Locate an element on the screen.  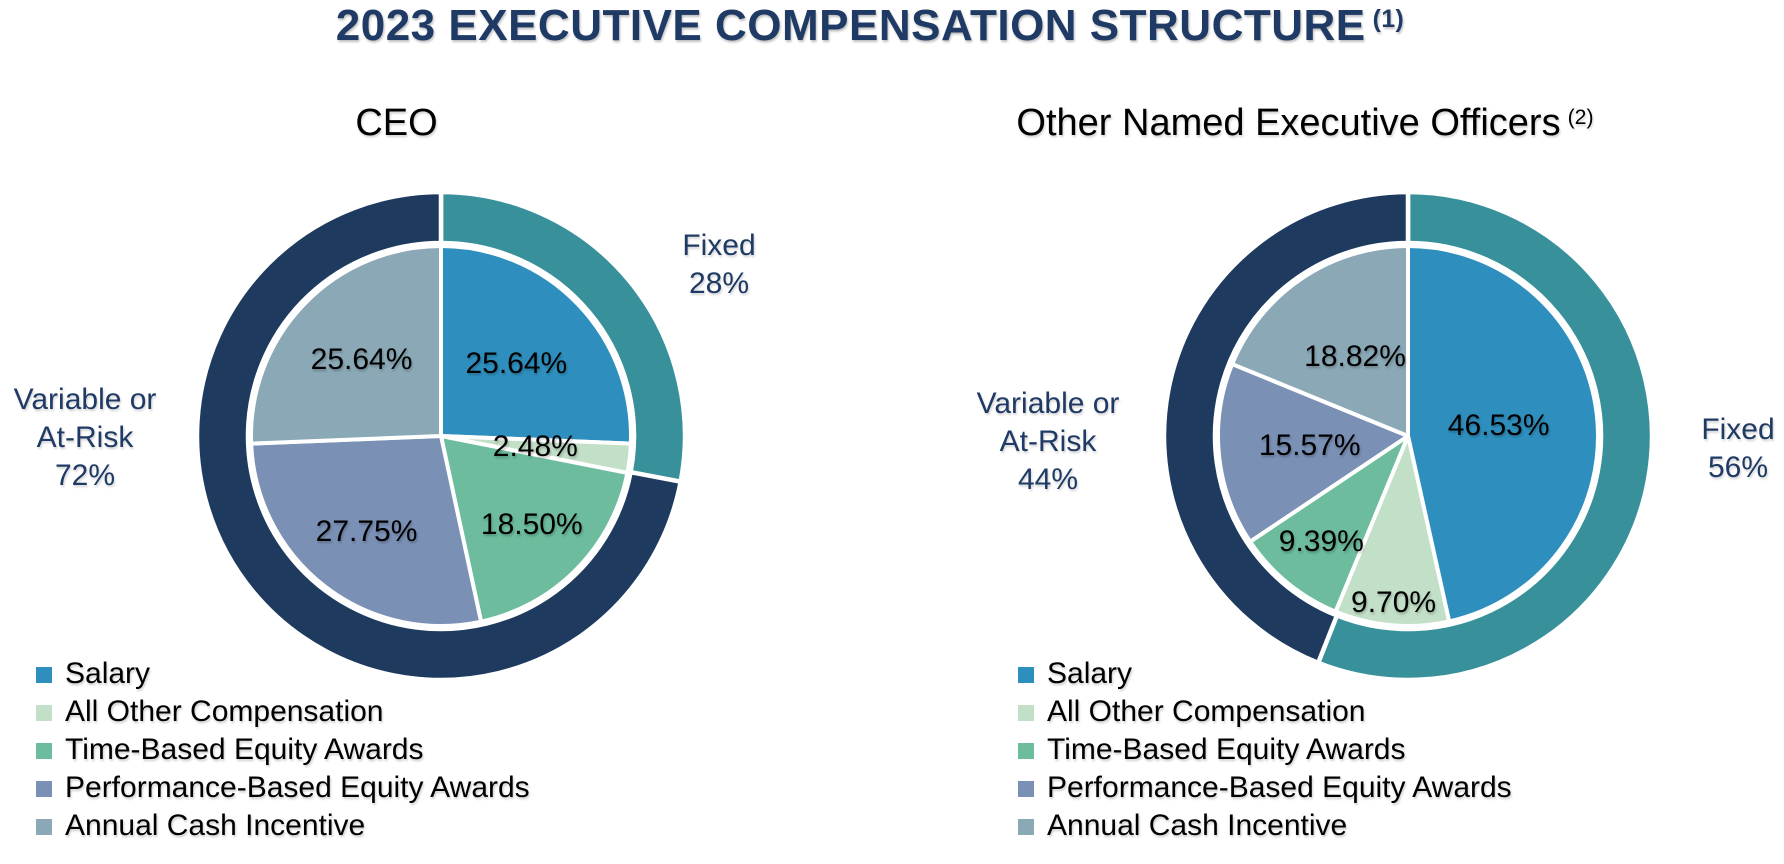
page-title: 2023 EXECUTIVE COMPENSATION STRUCTURE (1) is located at coordinates (870, 26).